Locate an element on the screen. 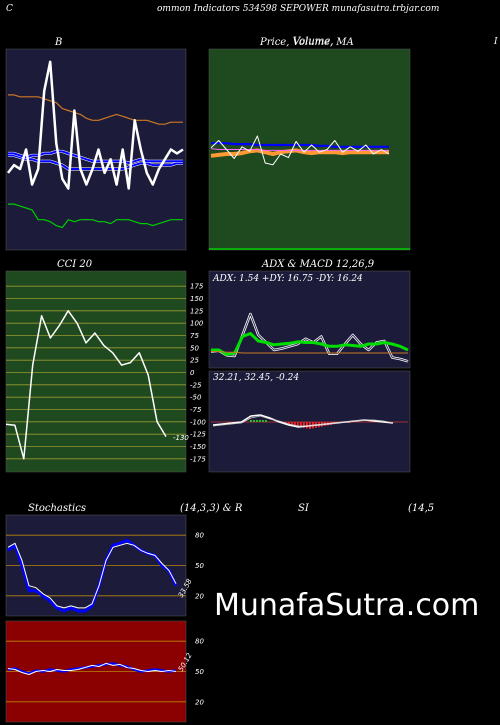 Image resolution: width=500 pixels, height=725 pixels. price-ma-blue is located at coordinates (300, 145).